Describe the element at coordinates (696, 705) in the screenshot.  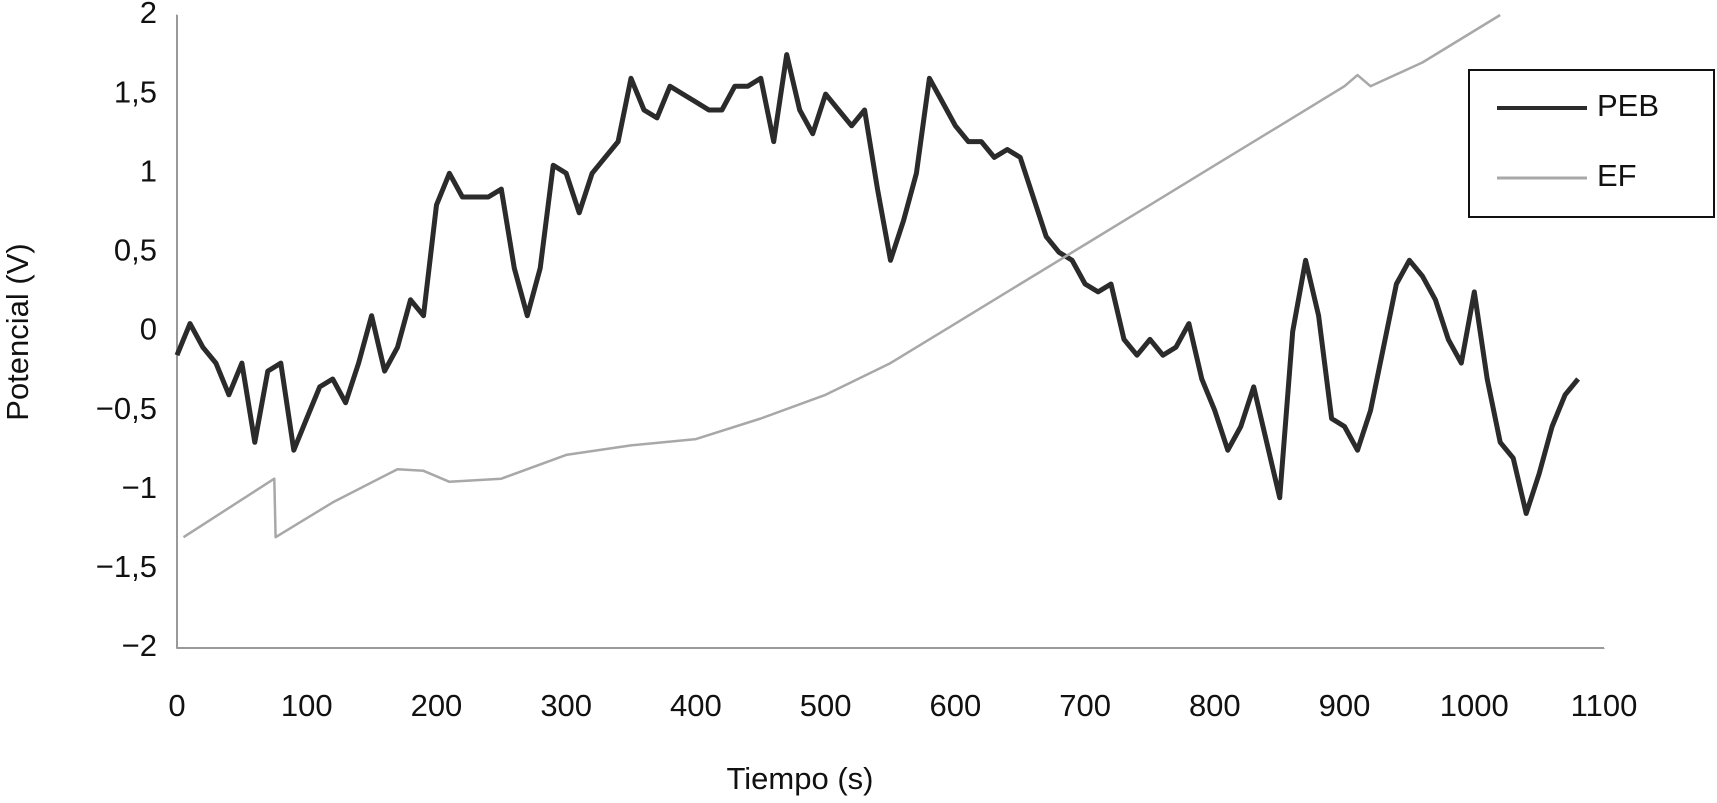
I see `x-tick-label: 400` at that location.